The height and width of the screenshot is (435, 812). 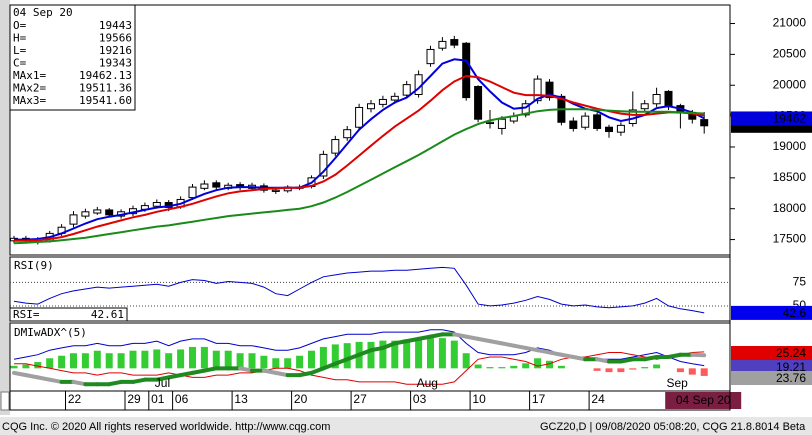 I want to click on cursor-box, so click(x=703, y=400).